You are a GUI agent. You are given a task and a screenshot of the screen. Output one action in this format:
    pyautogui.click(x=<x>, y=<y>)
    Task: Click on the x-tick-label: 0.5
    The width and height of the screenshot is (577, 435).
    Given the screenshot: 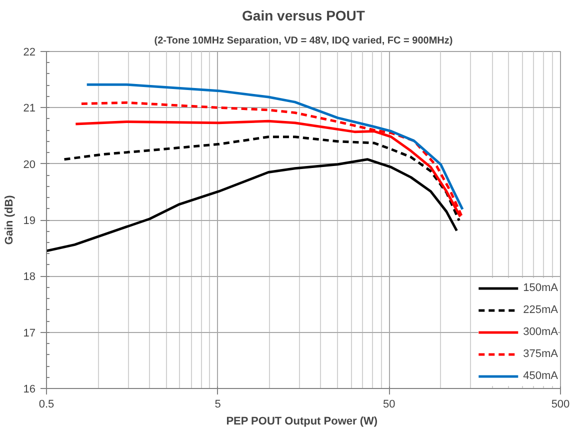 What is the action you would take?
    pyautogui.click(x=46, y=404)
    